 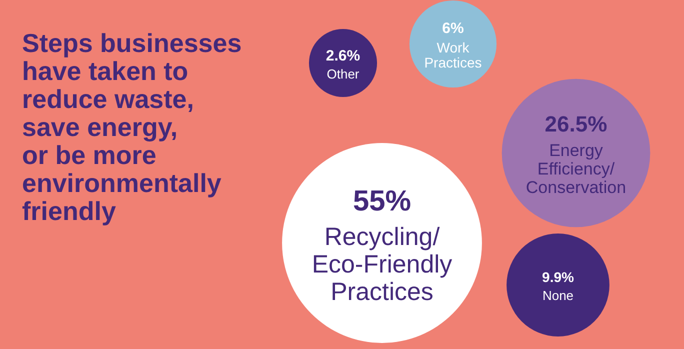 I want to click on data-label: 55%, so click(x=382, y=201).